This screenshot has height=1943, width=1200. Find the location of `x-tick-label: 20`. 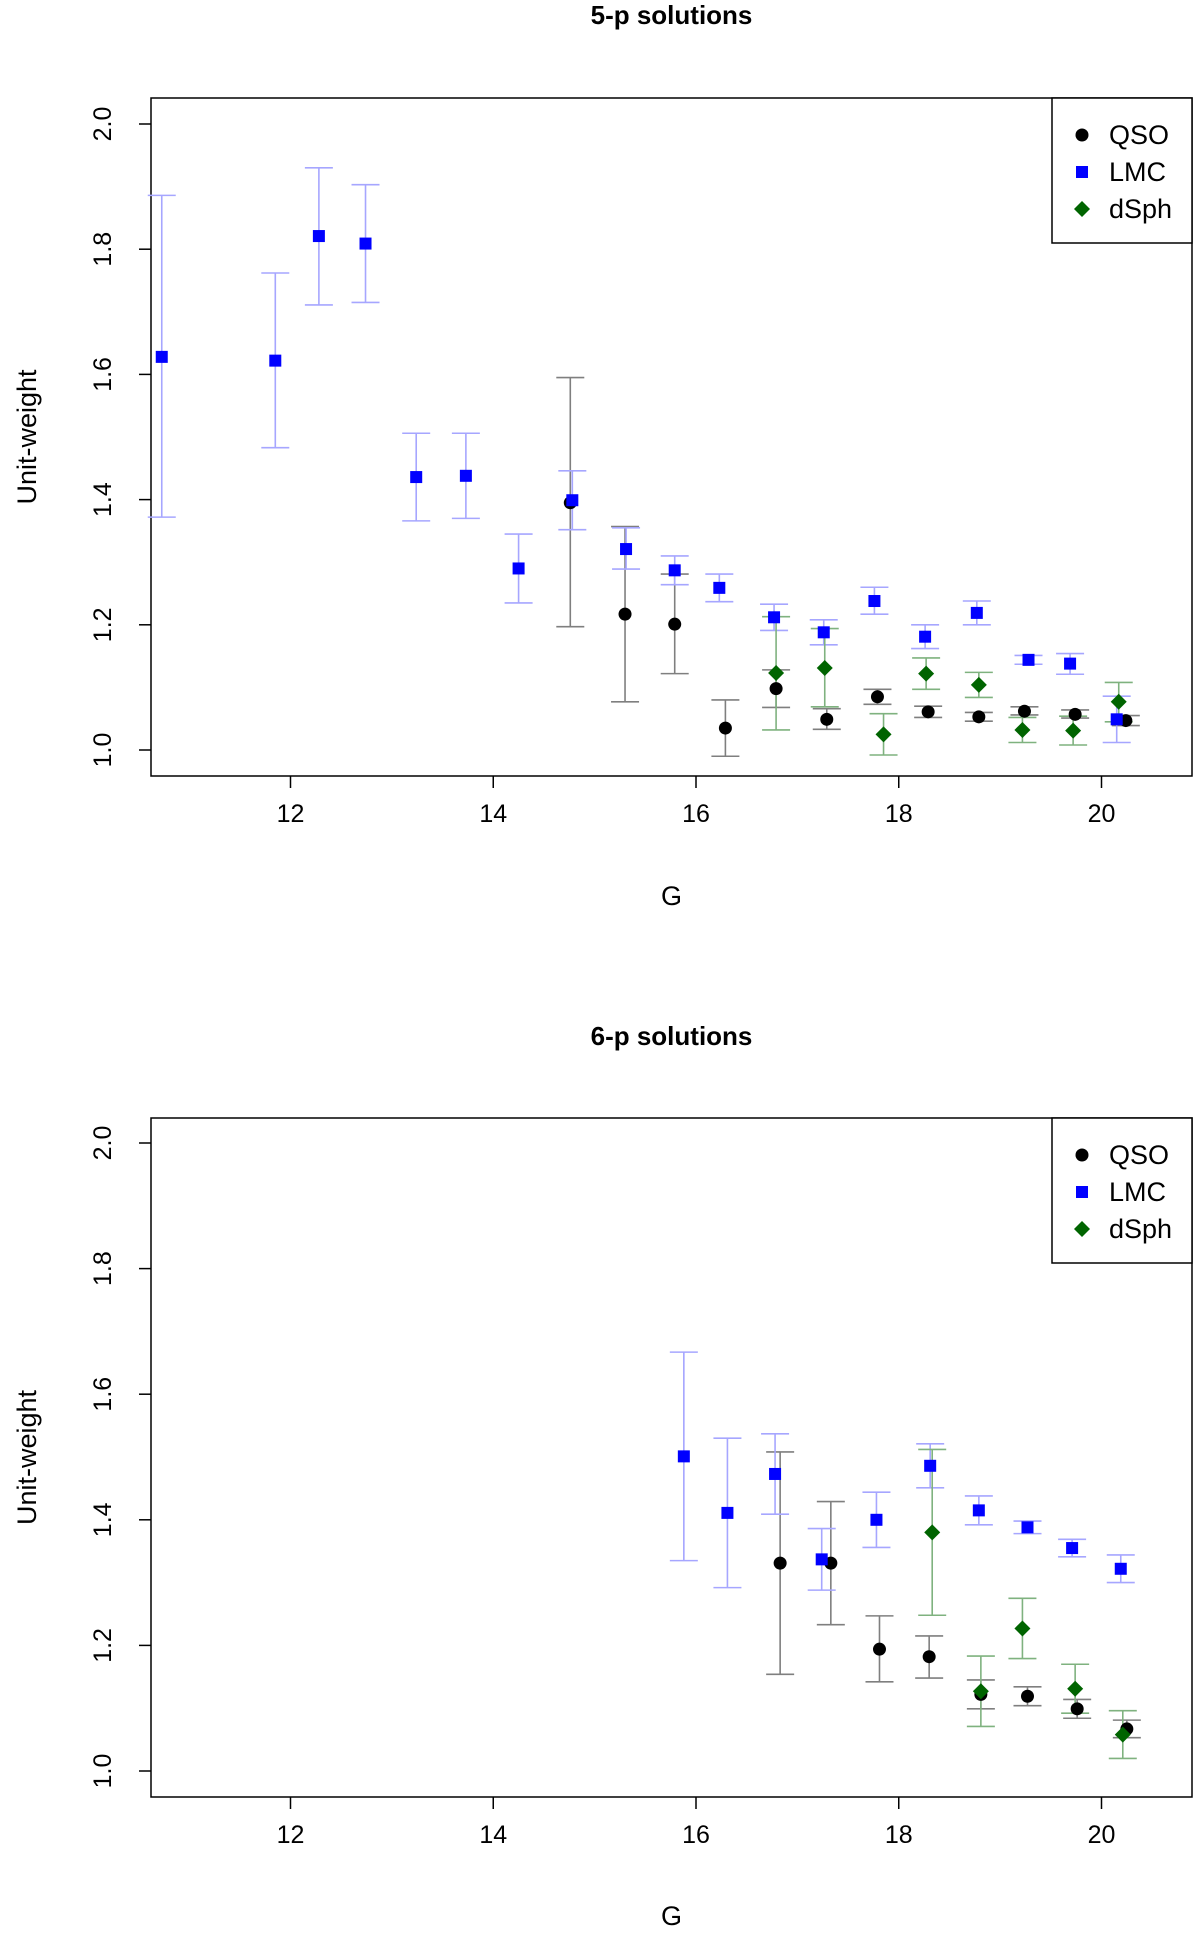

x-tick-label: 20 is located at coordinates (1102, 1835).